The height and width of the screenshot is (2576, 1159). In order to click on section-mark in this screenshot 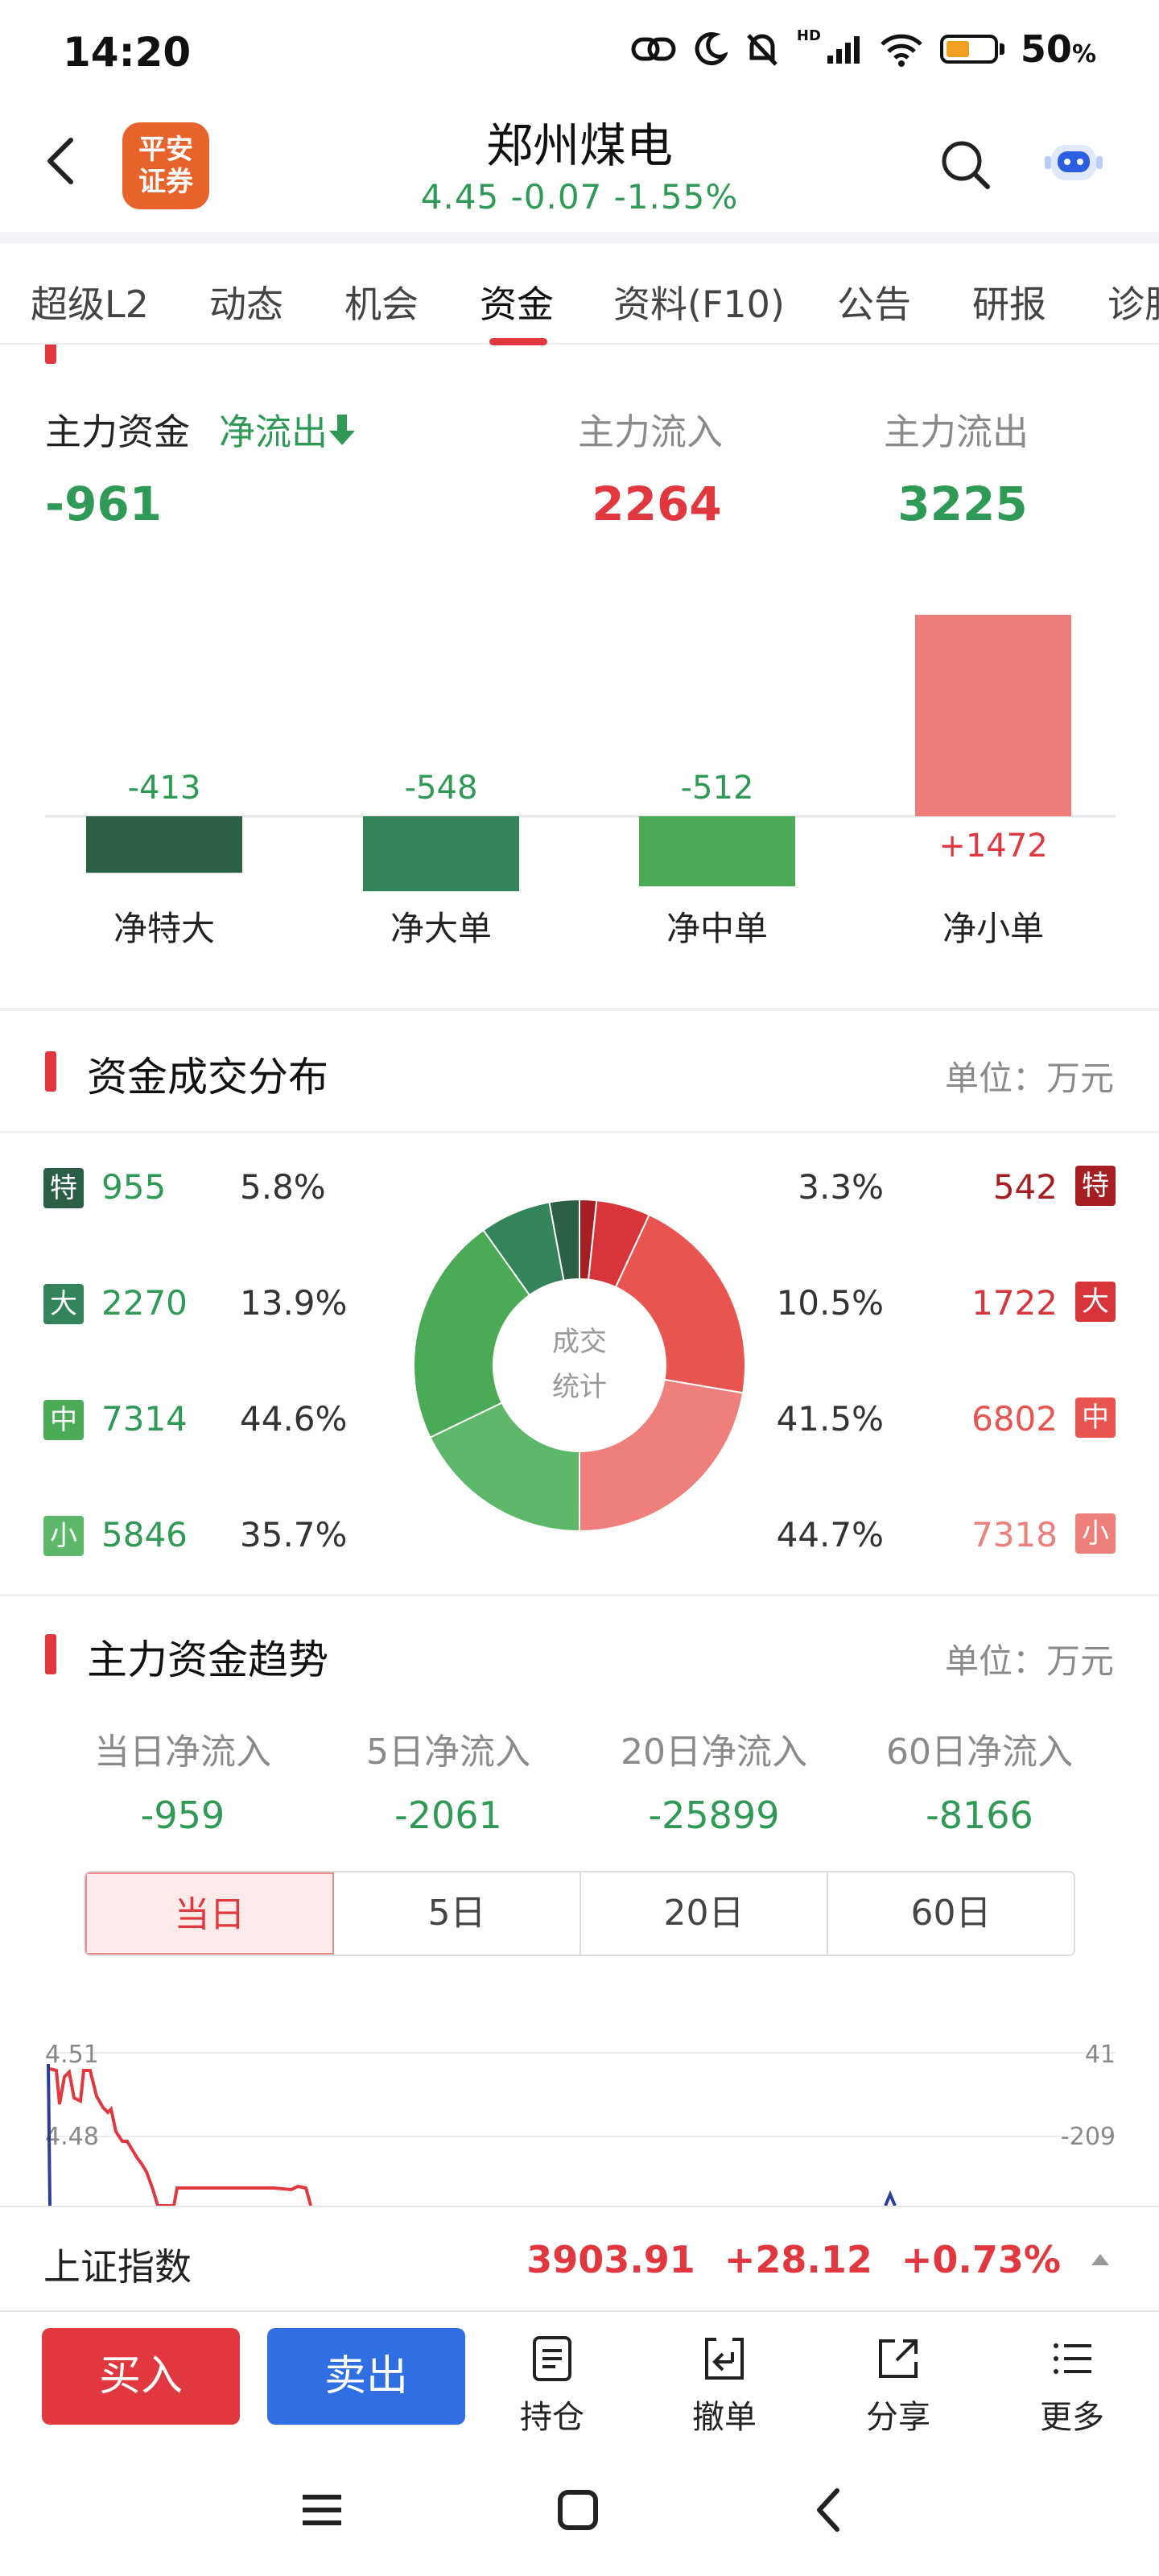, I will do `click(50, 1654)`.